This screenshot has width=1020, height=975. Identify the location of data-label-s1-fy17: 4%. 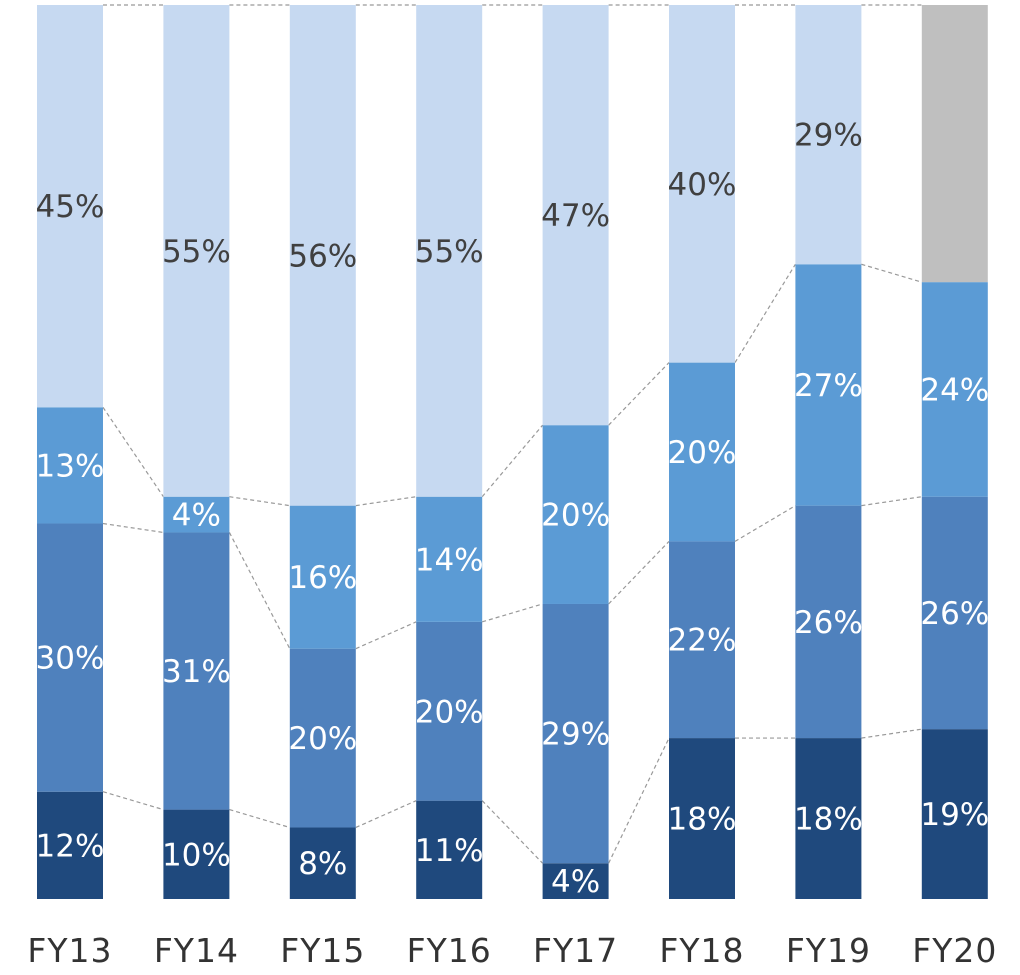
(575, 882).